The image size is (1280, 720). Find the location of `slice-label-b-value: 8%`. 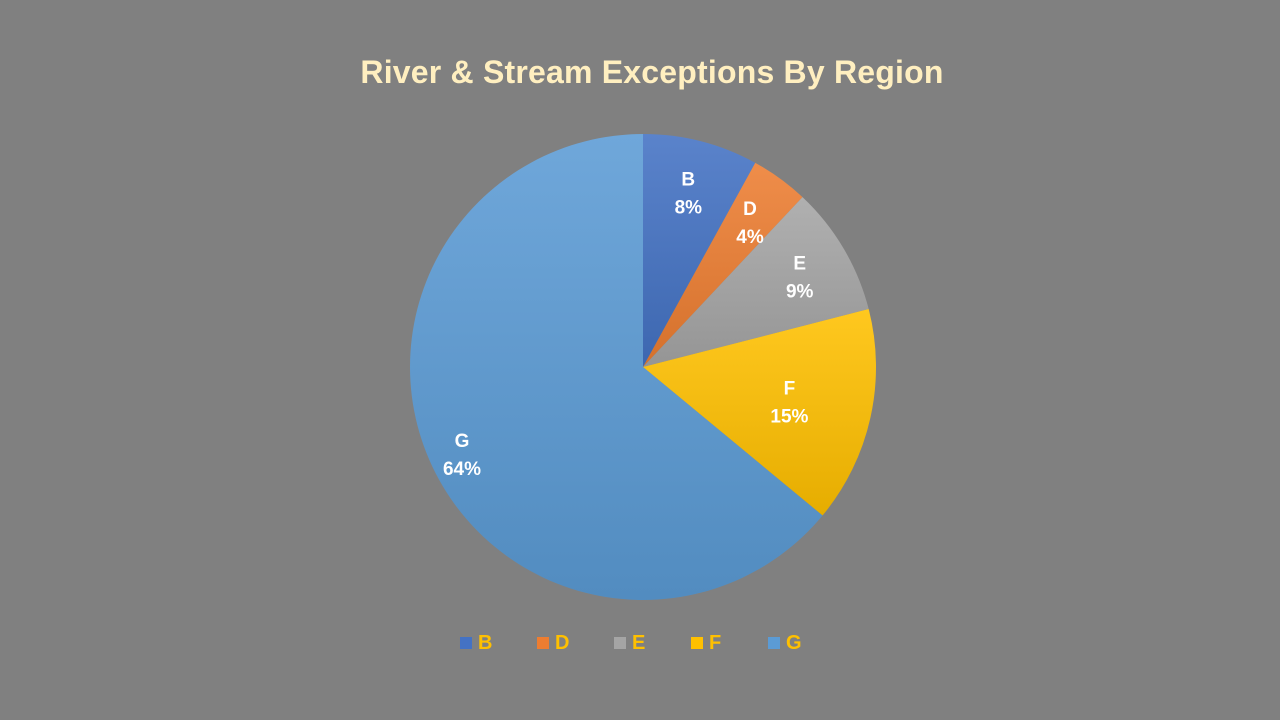

slice-label-b-value: 8% is located at coordinates (689, 208).